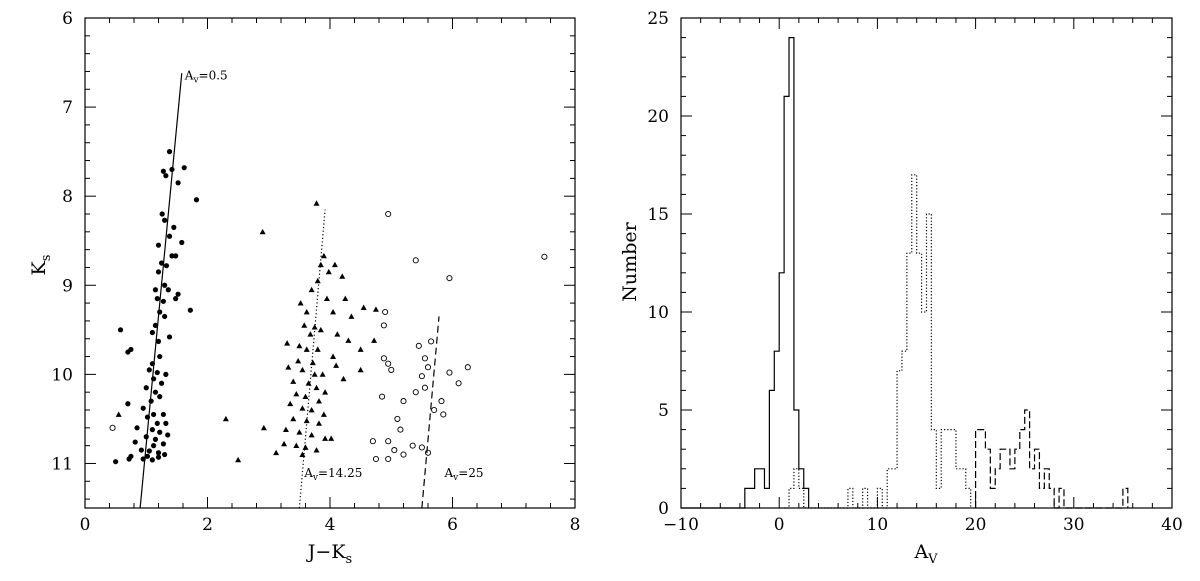  What do you see at coordinates (663, 411) in the screenshot?
I see `right-y-tick-label: 5` at bounding box center [663, 411].